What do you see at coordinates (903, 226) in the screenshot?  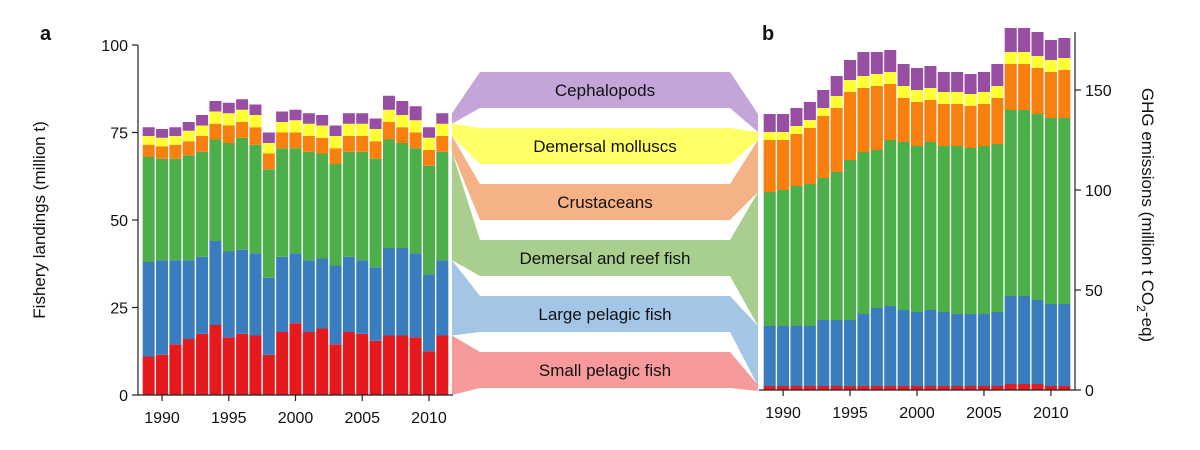 I see `bar-demersal-and-reef-fish-1999` at bounding box center [903, 226].